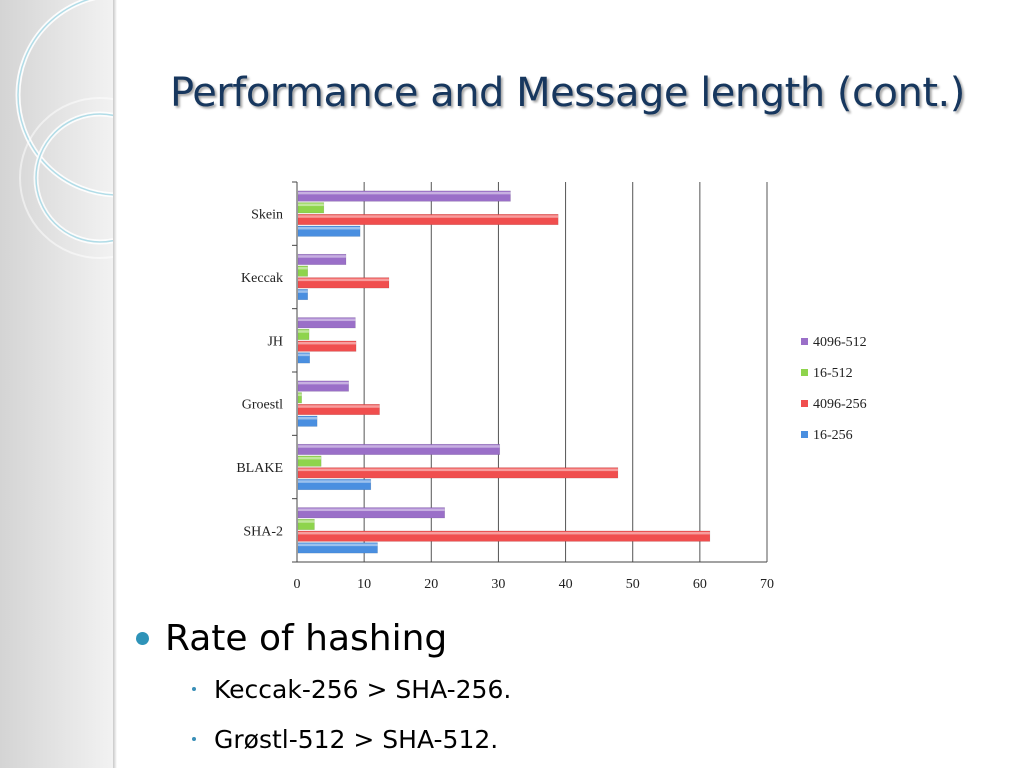 The image size is (1024, 768). I want to click on sub-bullet-text: Grøstl-512 > SHA-512., so click(356, 739).